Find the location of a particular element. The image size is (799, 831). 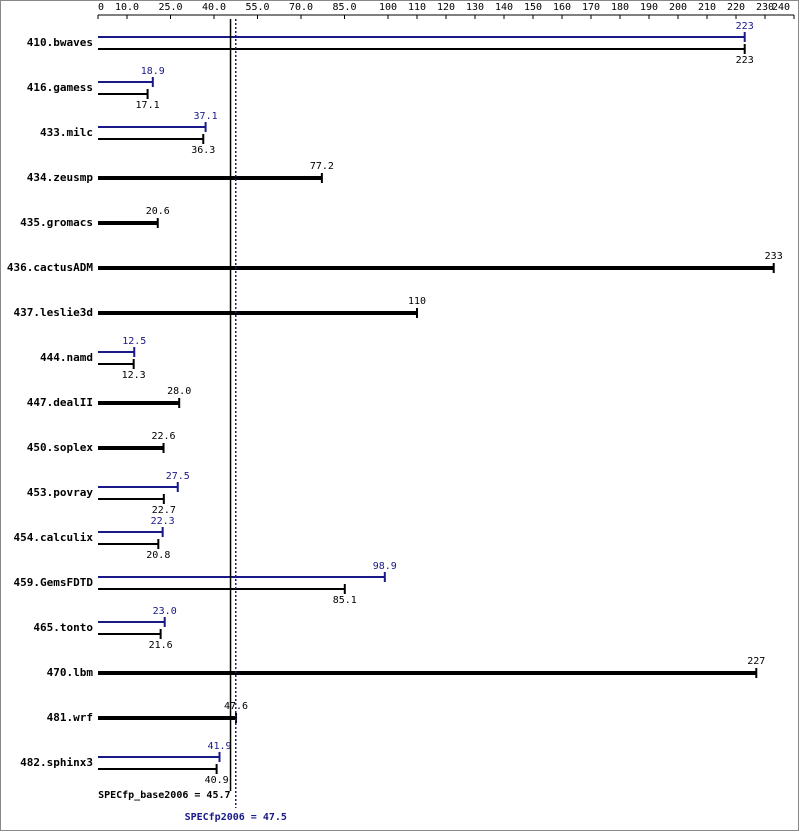

peak-score-label: SPECfp2006 = is located at coordinates (221, 817).